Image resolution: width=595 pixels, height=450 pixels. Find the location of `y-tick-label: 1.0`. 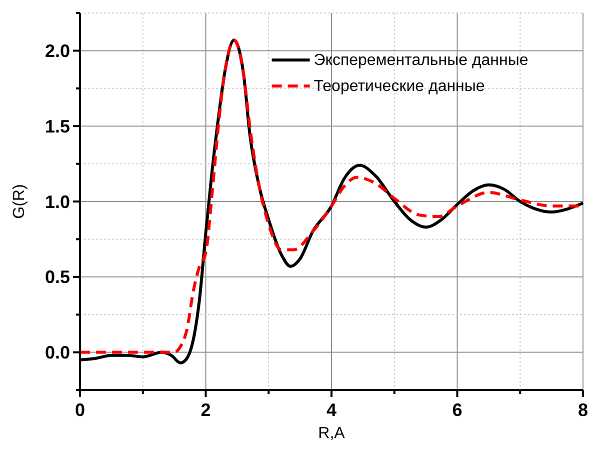

y-tick-label: 1.0 is located at coordinates (57, 202).